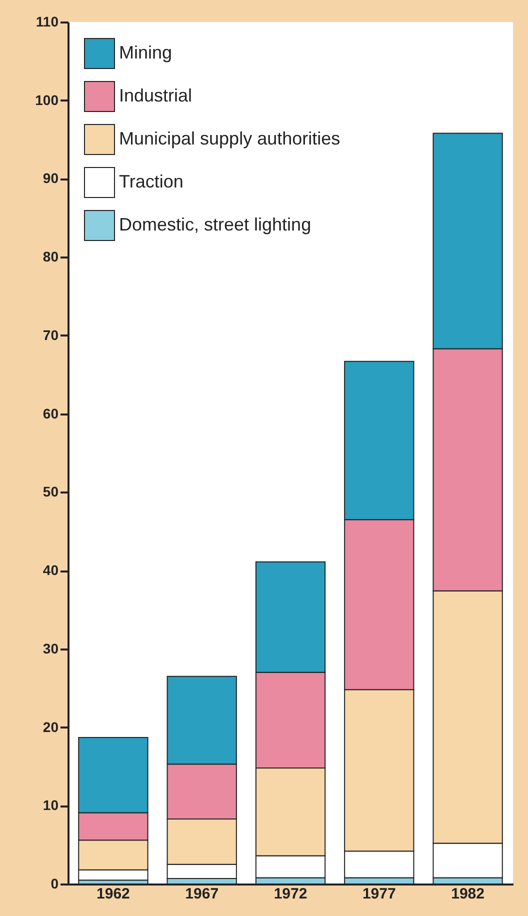 The image size is (528, 916). Describe the element at coordinates (50, 570) in the screenshot. I see `y-tick-label: 40` at that location.